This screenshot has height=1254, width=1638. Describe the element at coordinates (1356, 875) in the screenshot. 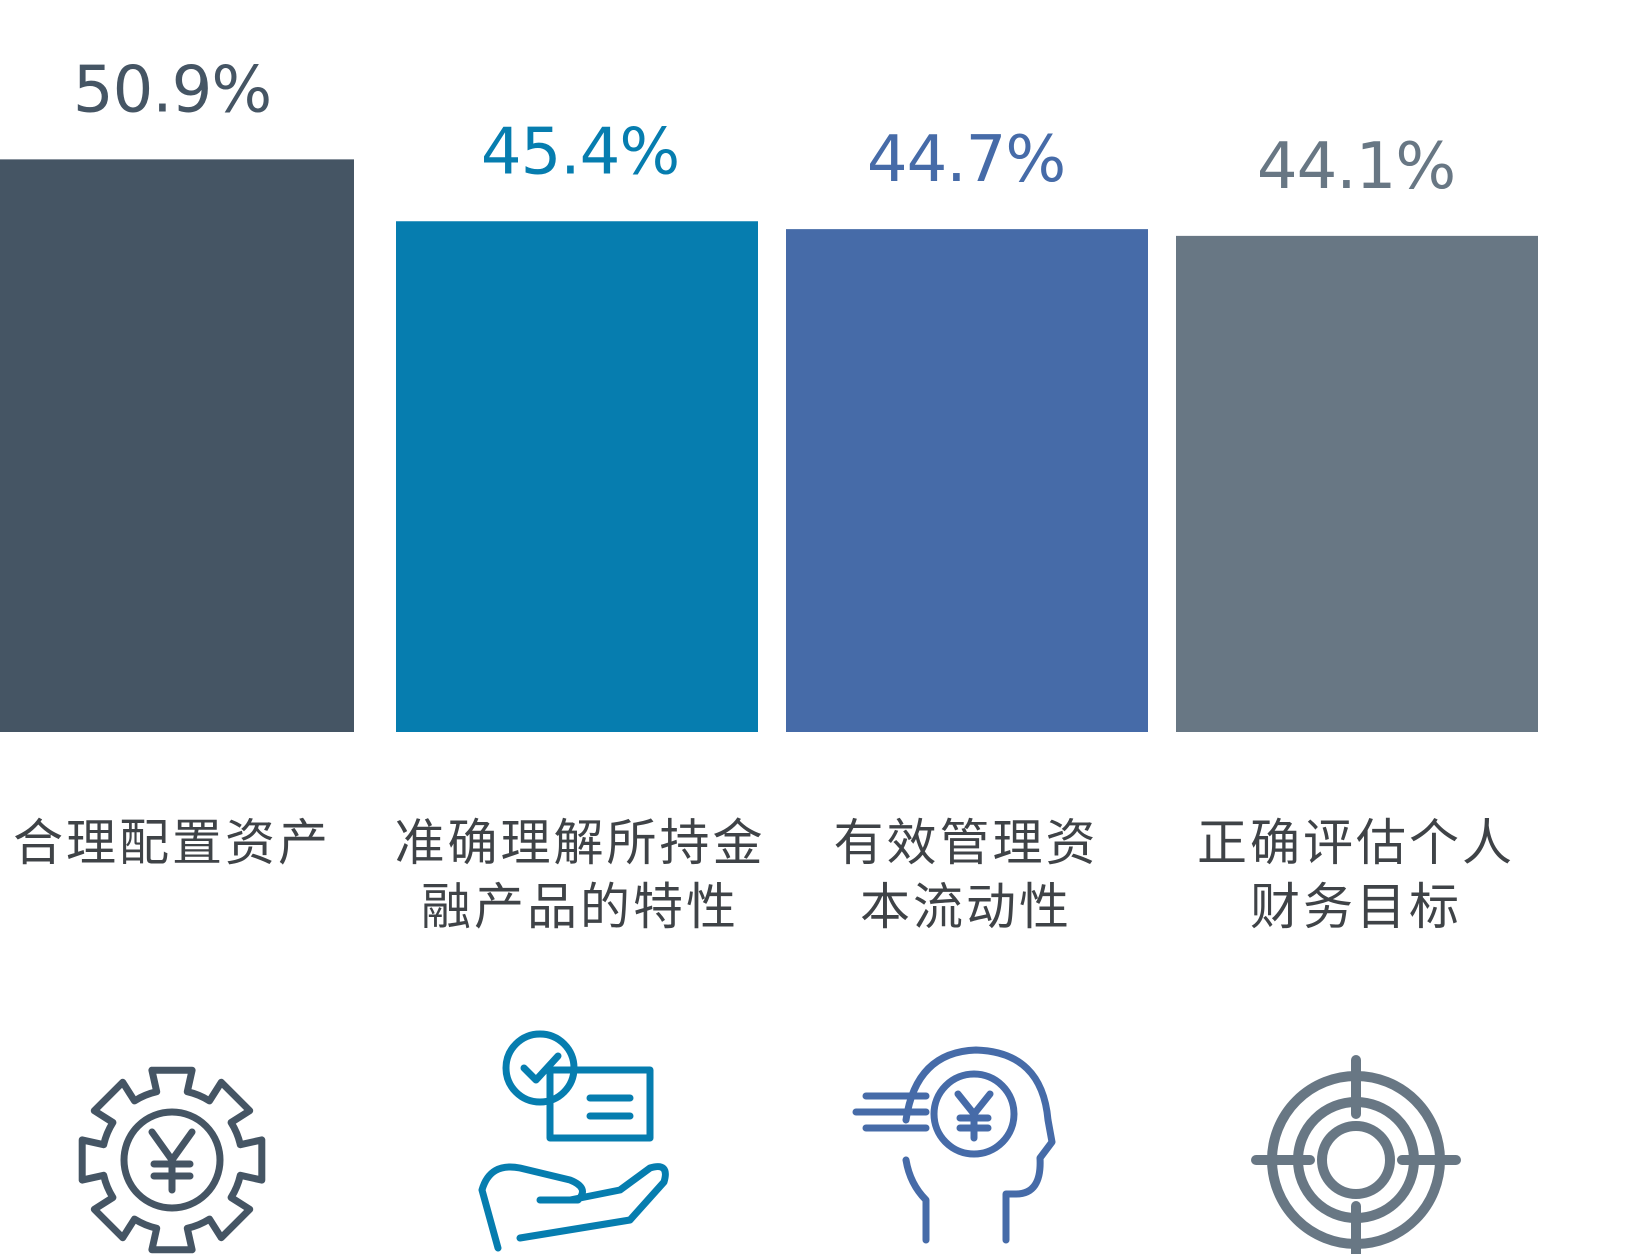

I see `category-label-4: 正确评估个人财务目标` at that location.